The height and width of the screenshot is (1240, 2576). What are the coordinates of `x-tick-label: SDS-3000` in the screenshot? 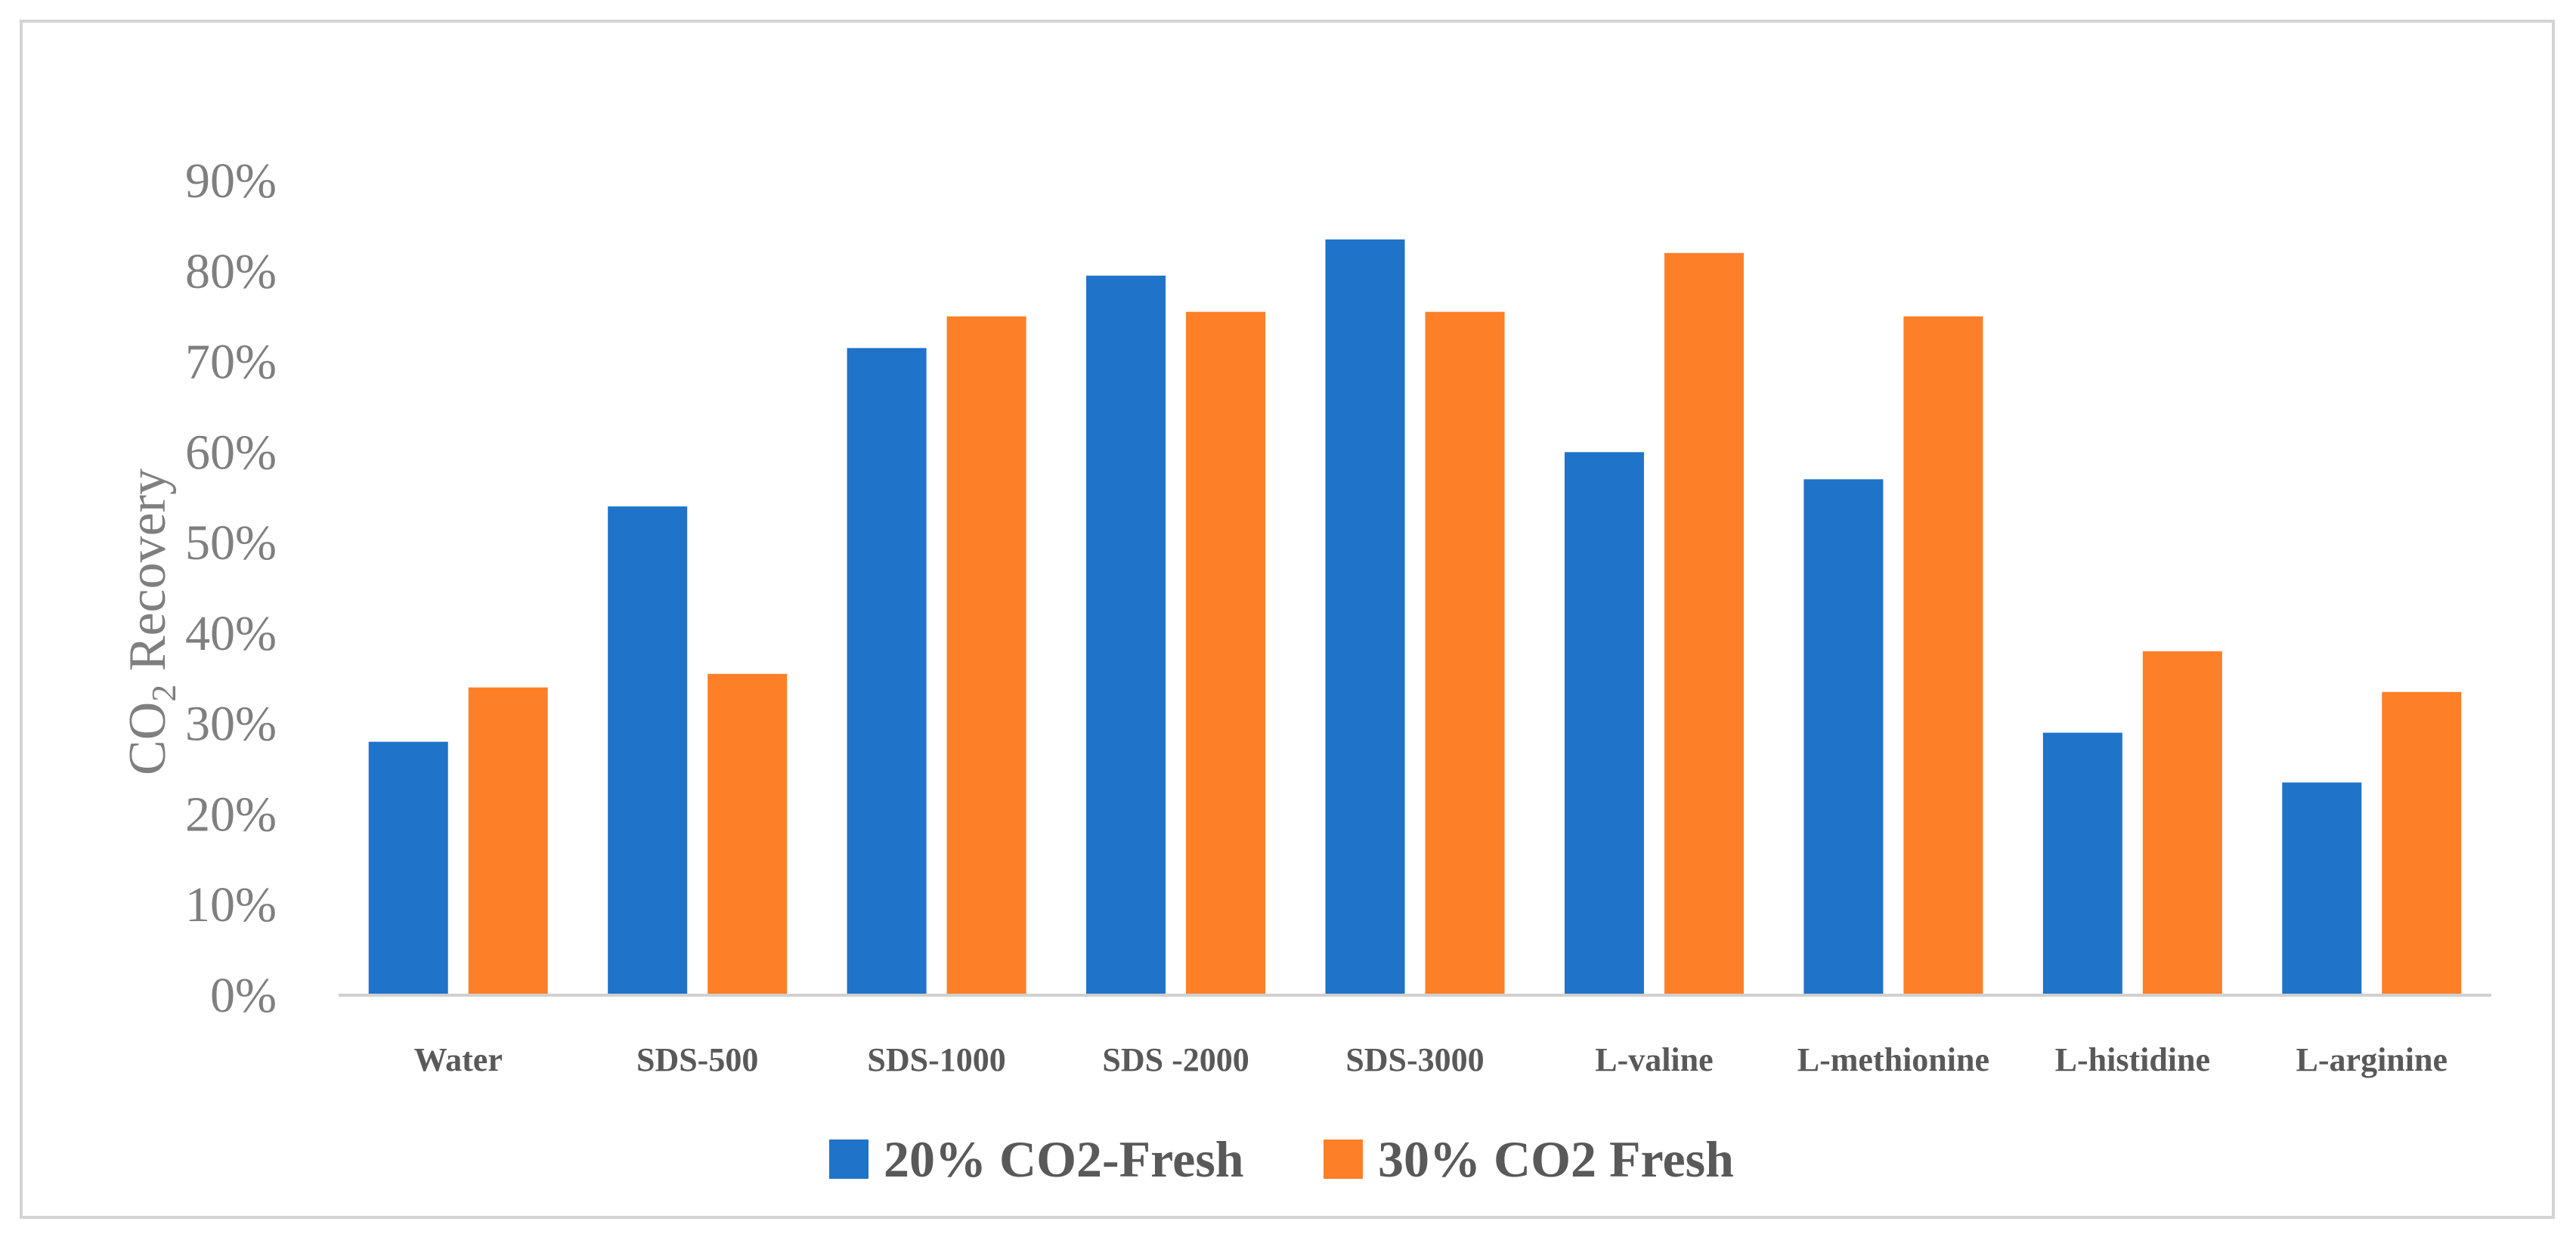 It's located at (1414, 1059).